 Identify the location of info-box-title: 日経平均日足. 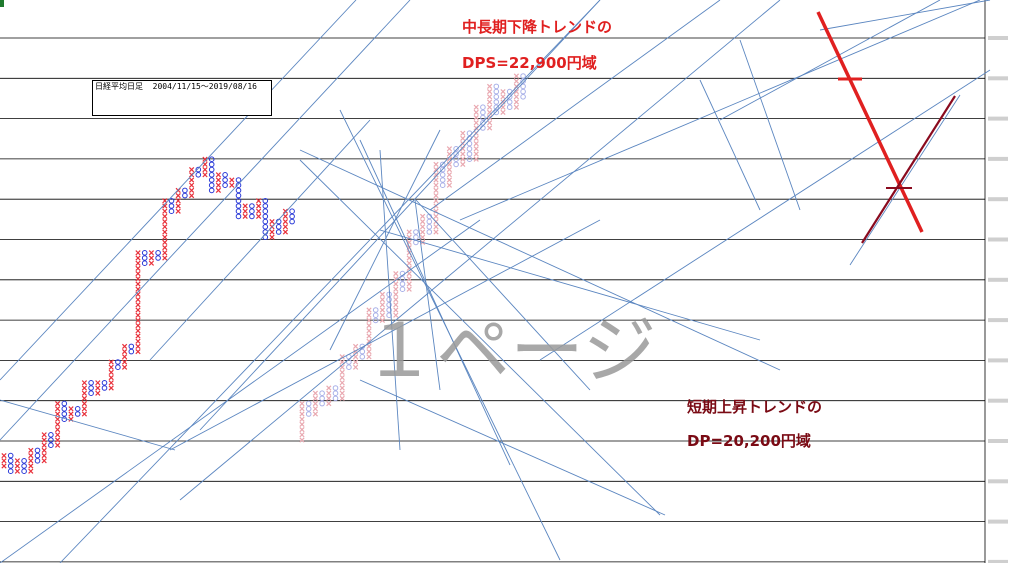
(119, 86).